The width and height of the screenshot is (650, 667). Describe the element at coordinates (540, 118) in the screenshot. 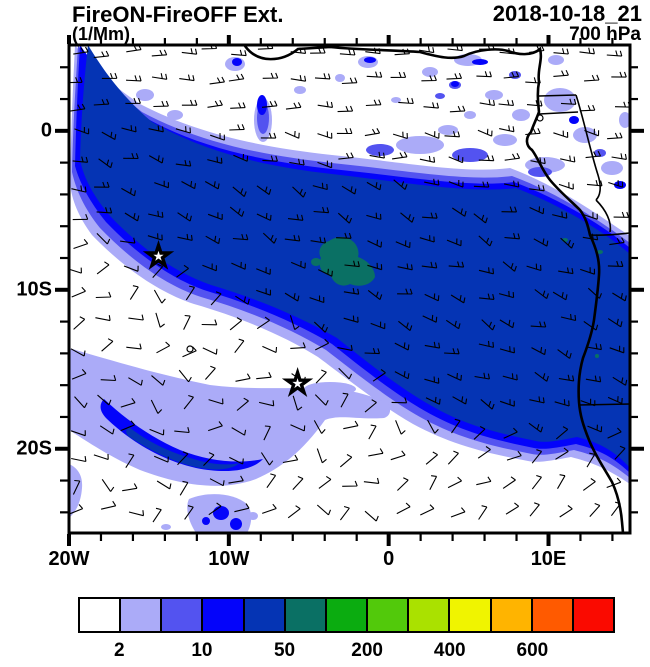

I see `calm-wind-circle` at that location.